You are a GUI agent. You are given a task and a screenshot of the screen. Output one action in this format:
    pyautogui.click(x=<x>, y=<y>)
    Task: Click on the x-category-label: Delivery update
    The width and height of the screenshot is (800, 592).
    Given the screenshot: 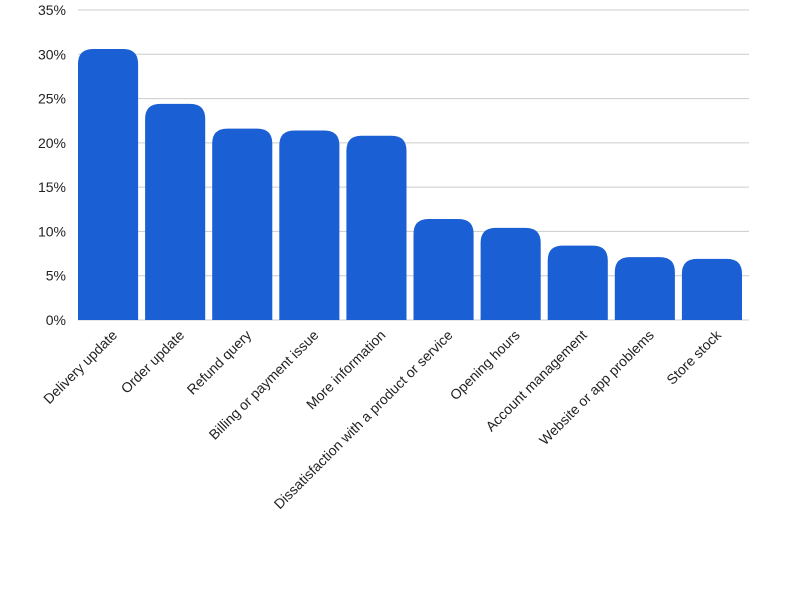 What is the action you would take?
    pyautogui.click(x=80, y=367)
    